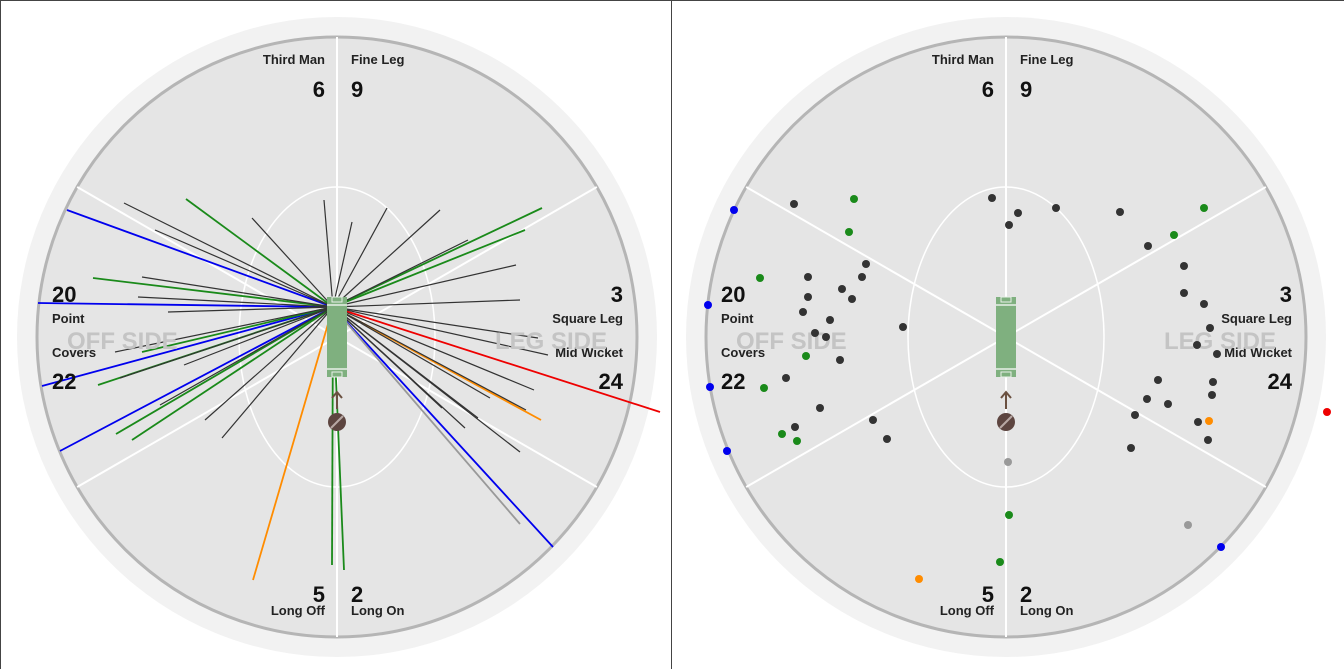 This screenshot has height=669, width=1344. Describe the element at coordinates (1046, 610) in the screenshot. I see `zone-label-long-on: Long On` at that location.